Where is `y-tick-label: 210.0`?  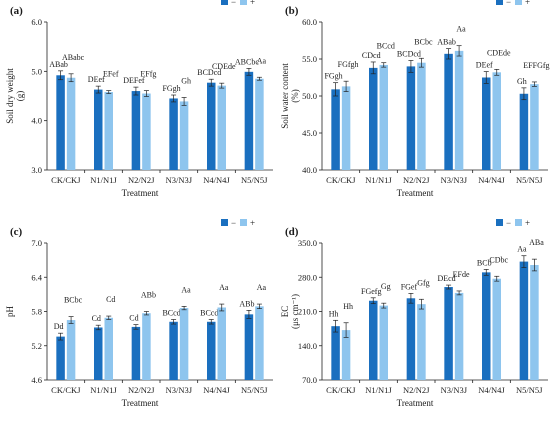 y-tick-label: 210.0 is located at coordinates (307, 312).